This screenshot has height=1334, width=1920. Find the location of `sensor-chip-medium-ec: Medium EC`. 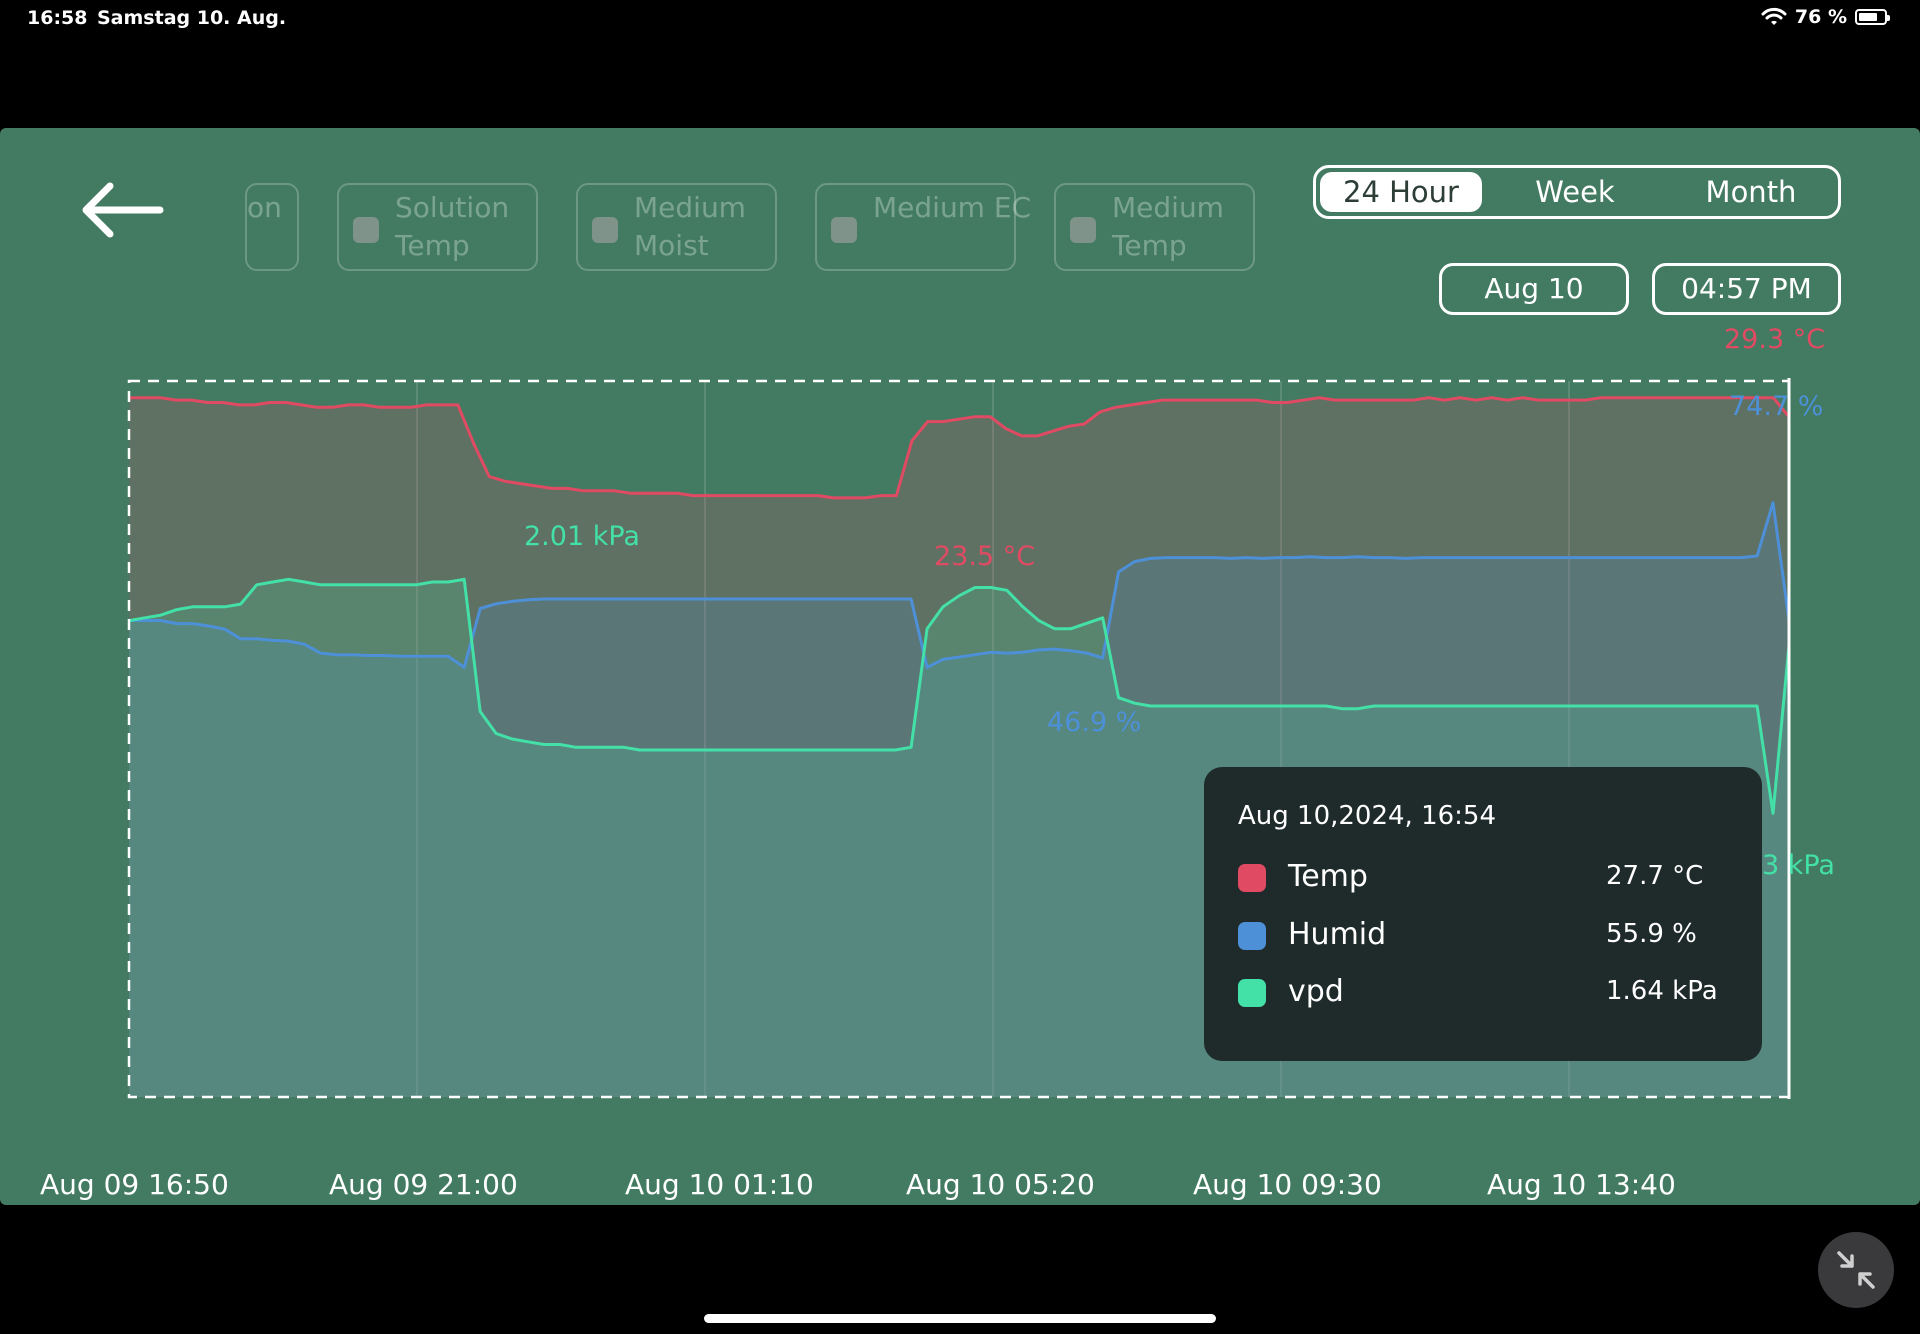

sensor-chip-medium-ec: Medium EC is located at coordinates (923, 227).